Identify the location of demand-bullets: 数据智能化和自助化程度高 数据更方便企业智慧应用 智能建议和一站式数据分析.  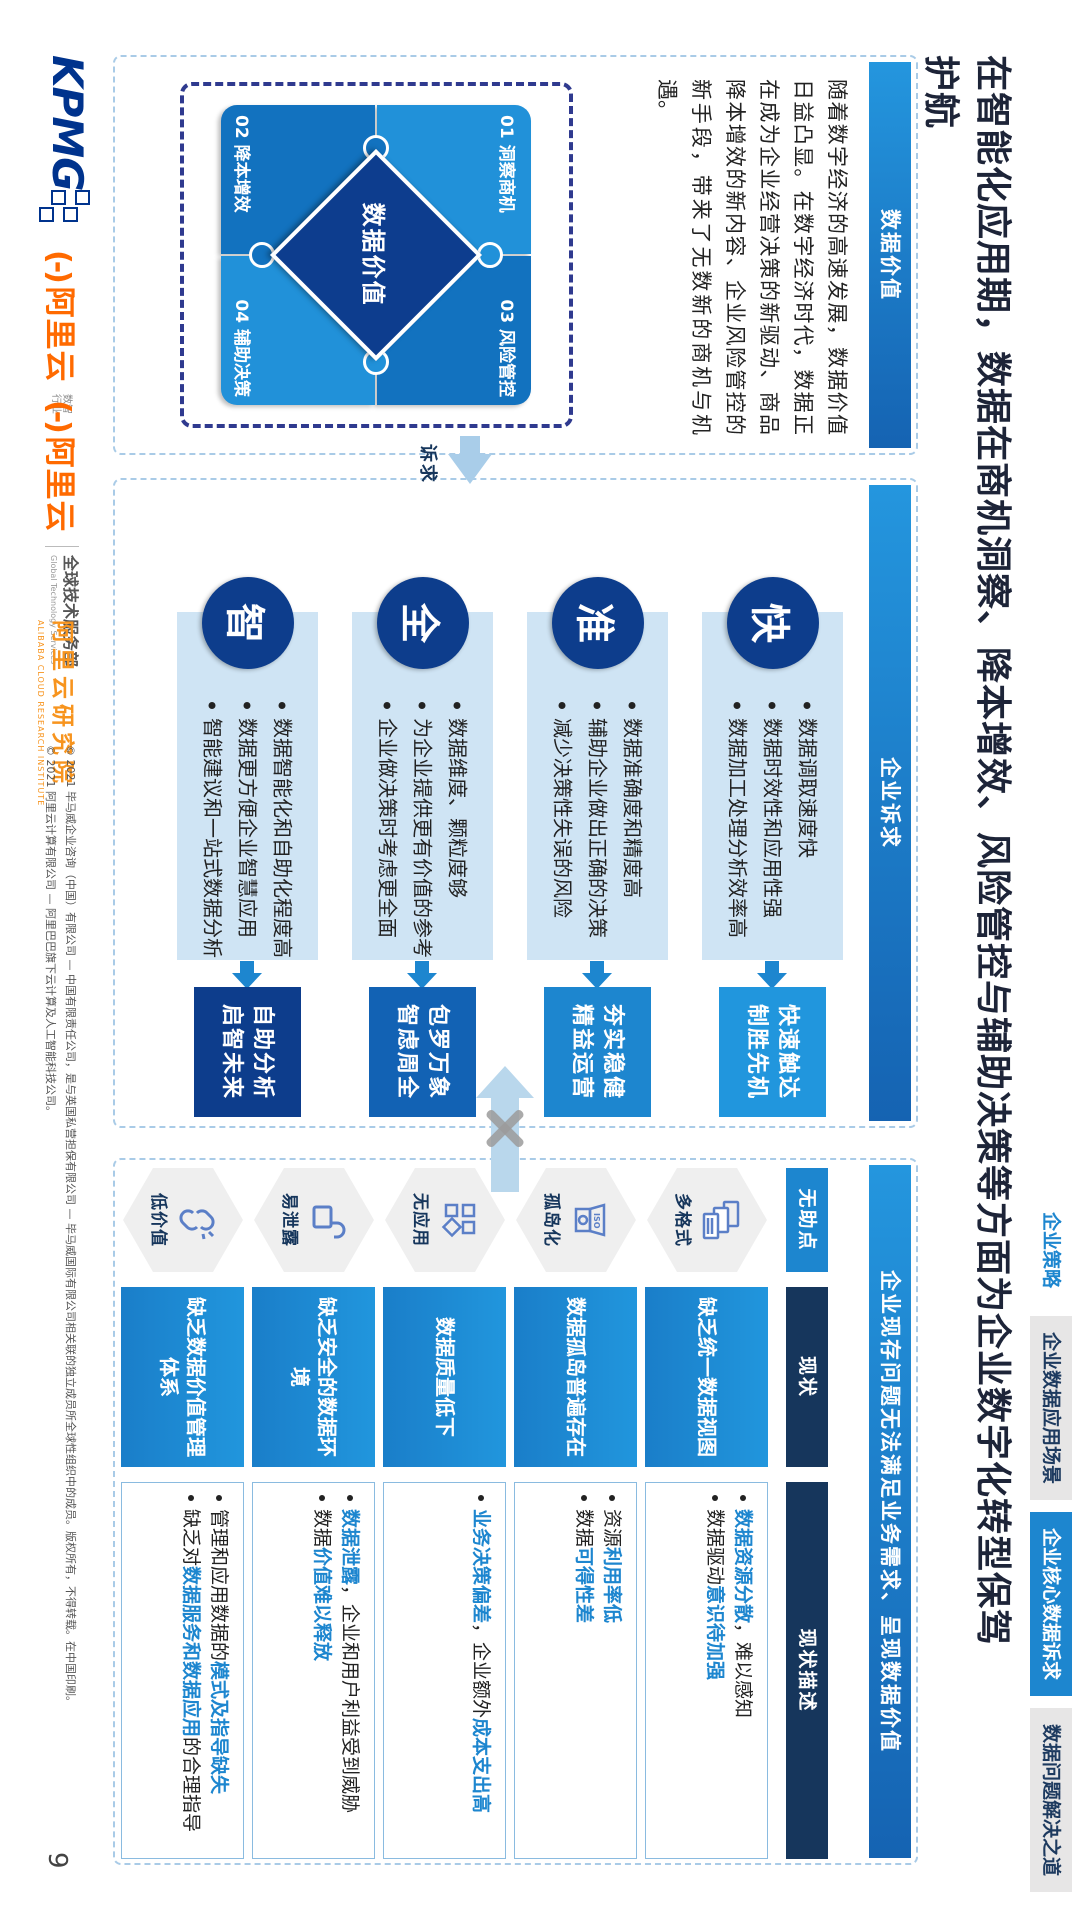
(247, 830).